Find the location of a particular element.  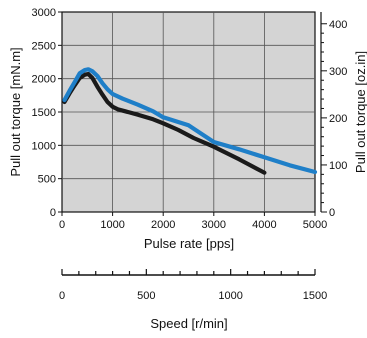

y2-axis-title: Pull out torque [oz.in] is located at coordinates (360, 112).